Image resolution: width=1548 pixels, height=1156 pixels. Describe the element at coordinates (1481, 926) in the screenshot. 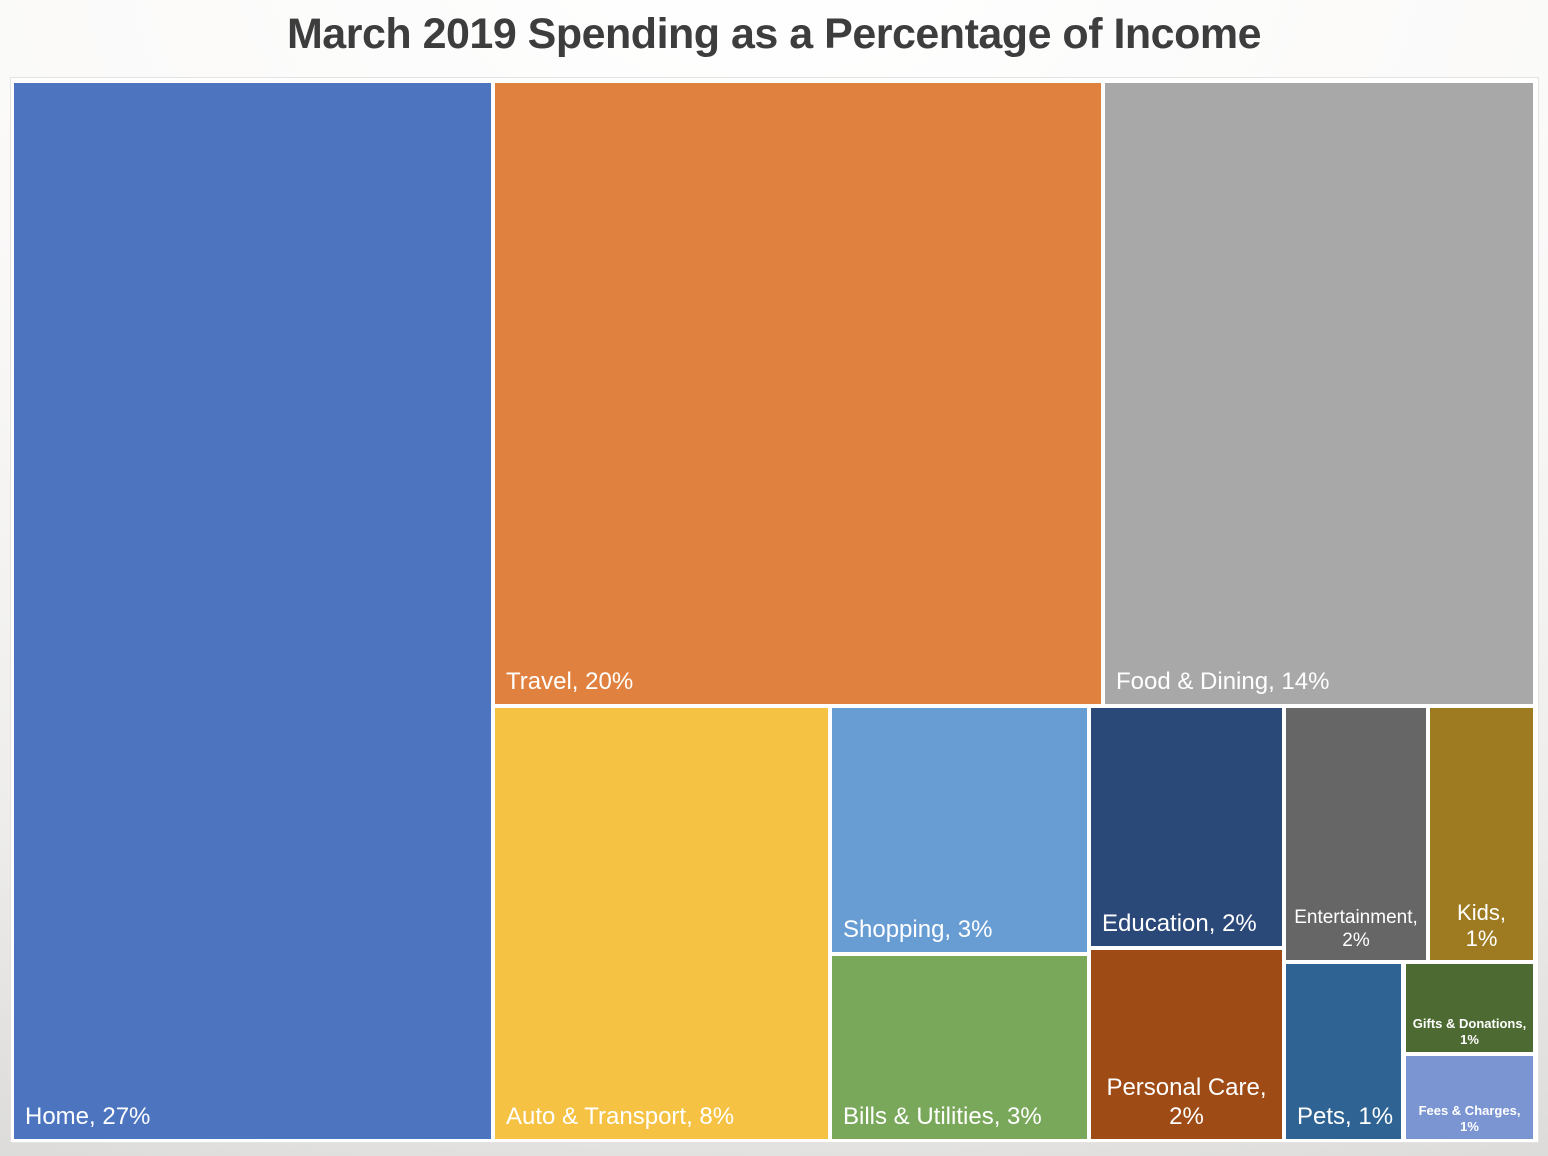

I see `label-kids: Kids, 1%` at that location.